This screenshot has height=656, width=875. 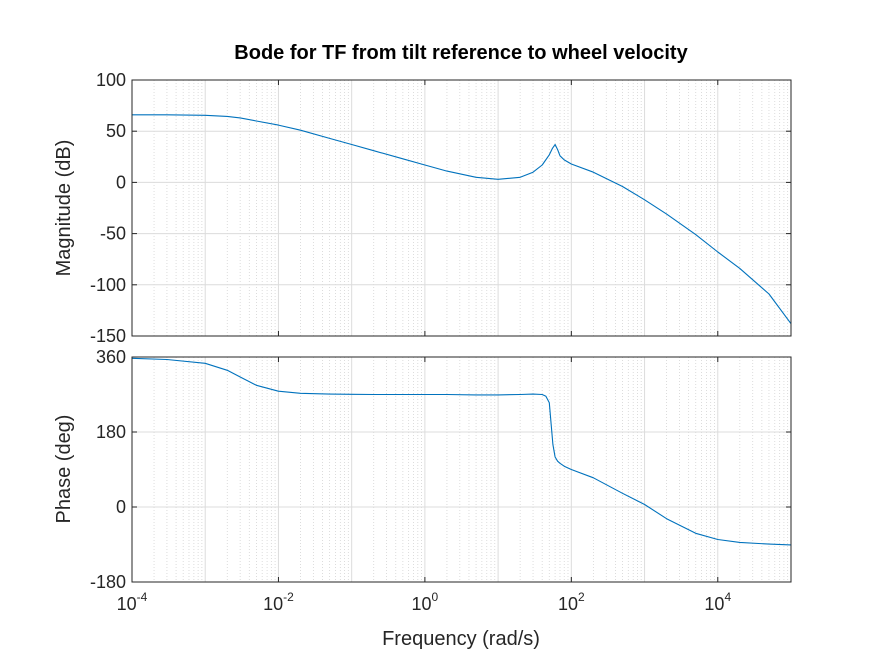 I want to click on y-tick-label: 100, so click(x=111, y=80).